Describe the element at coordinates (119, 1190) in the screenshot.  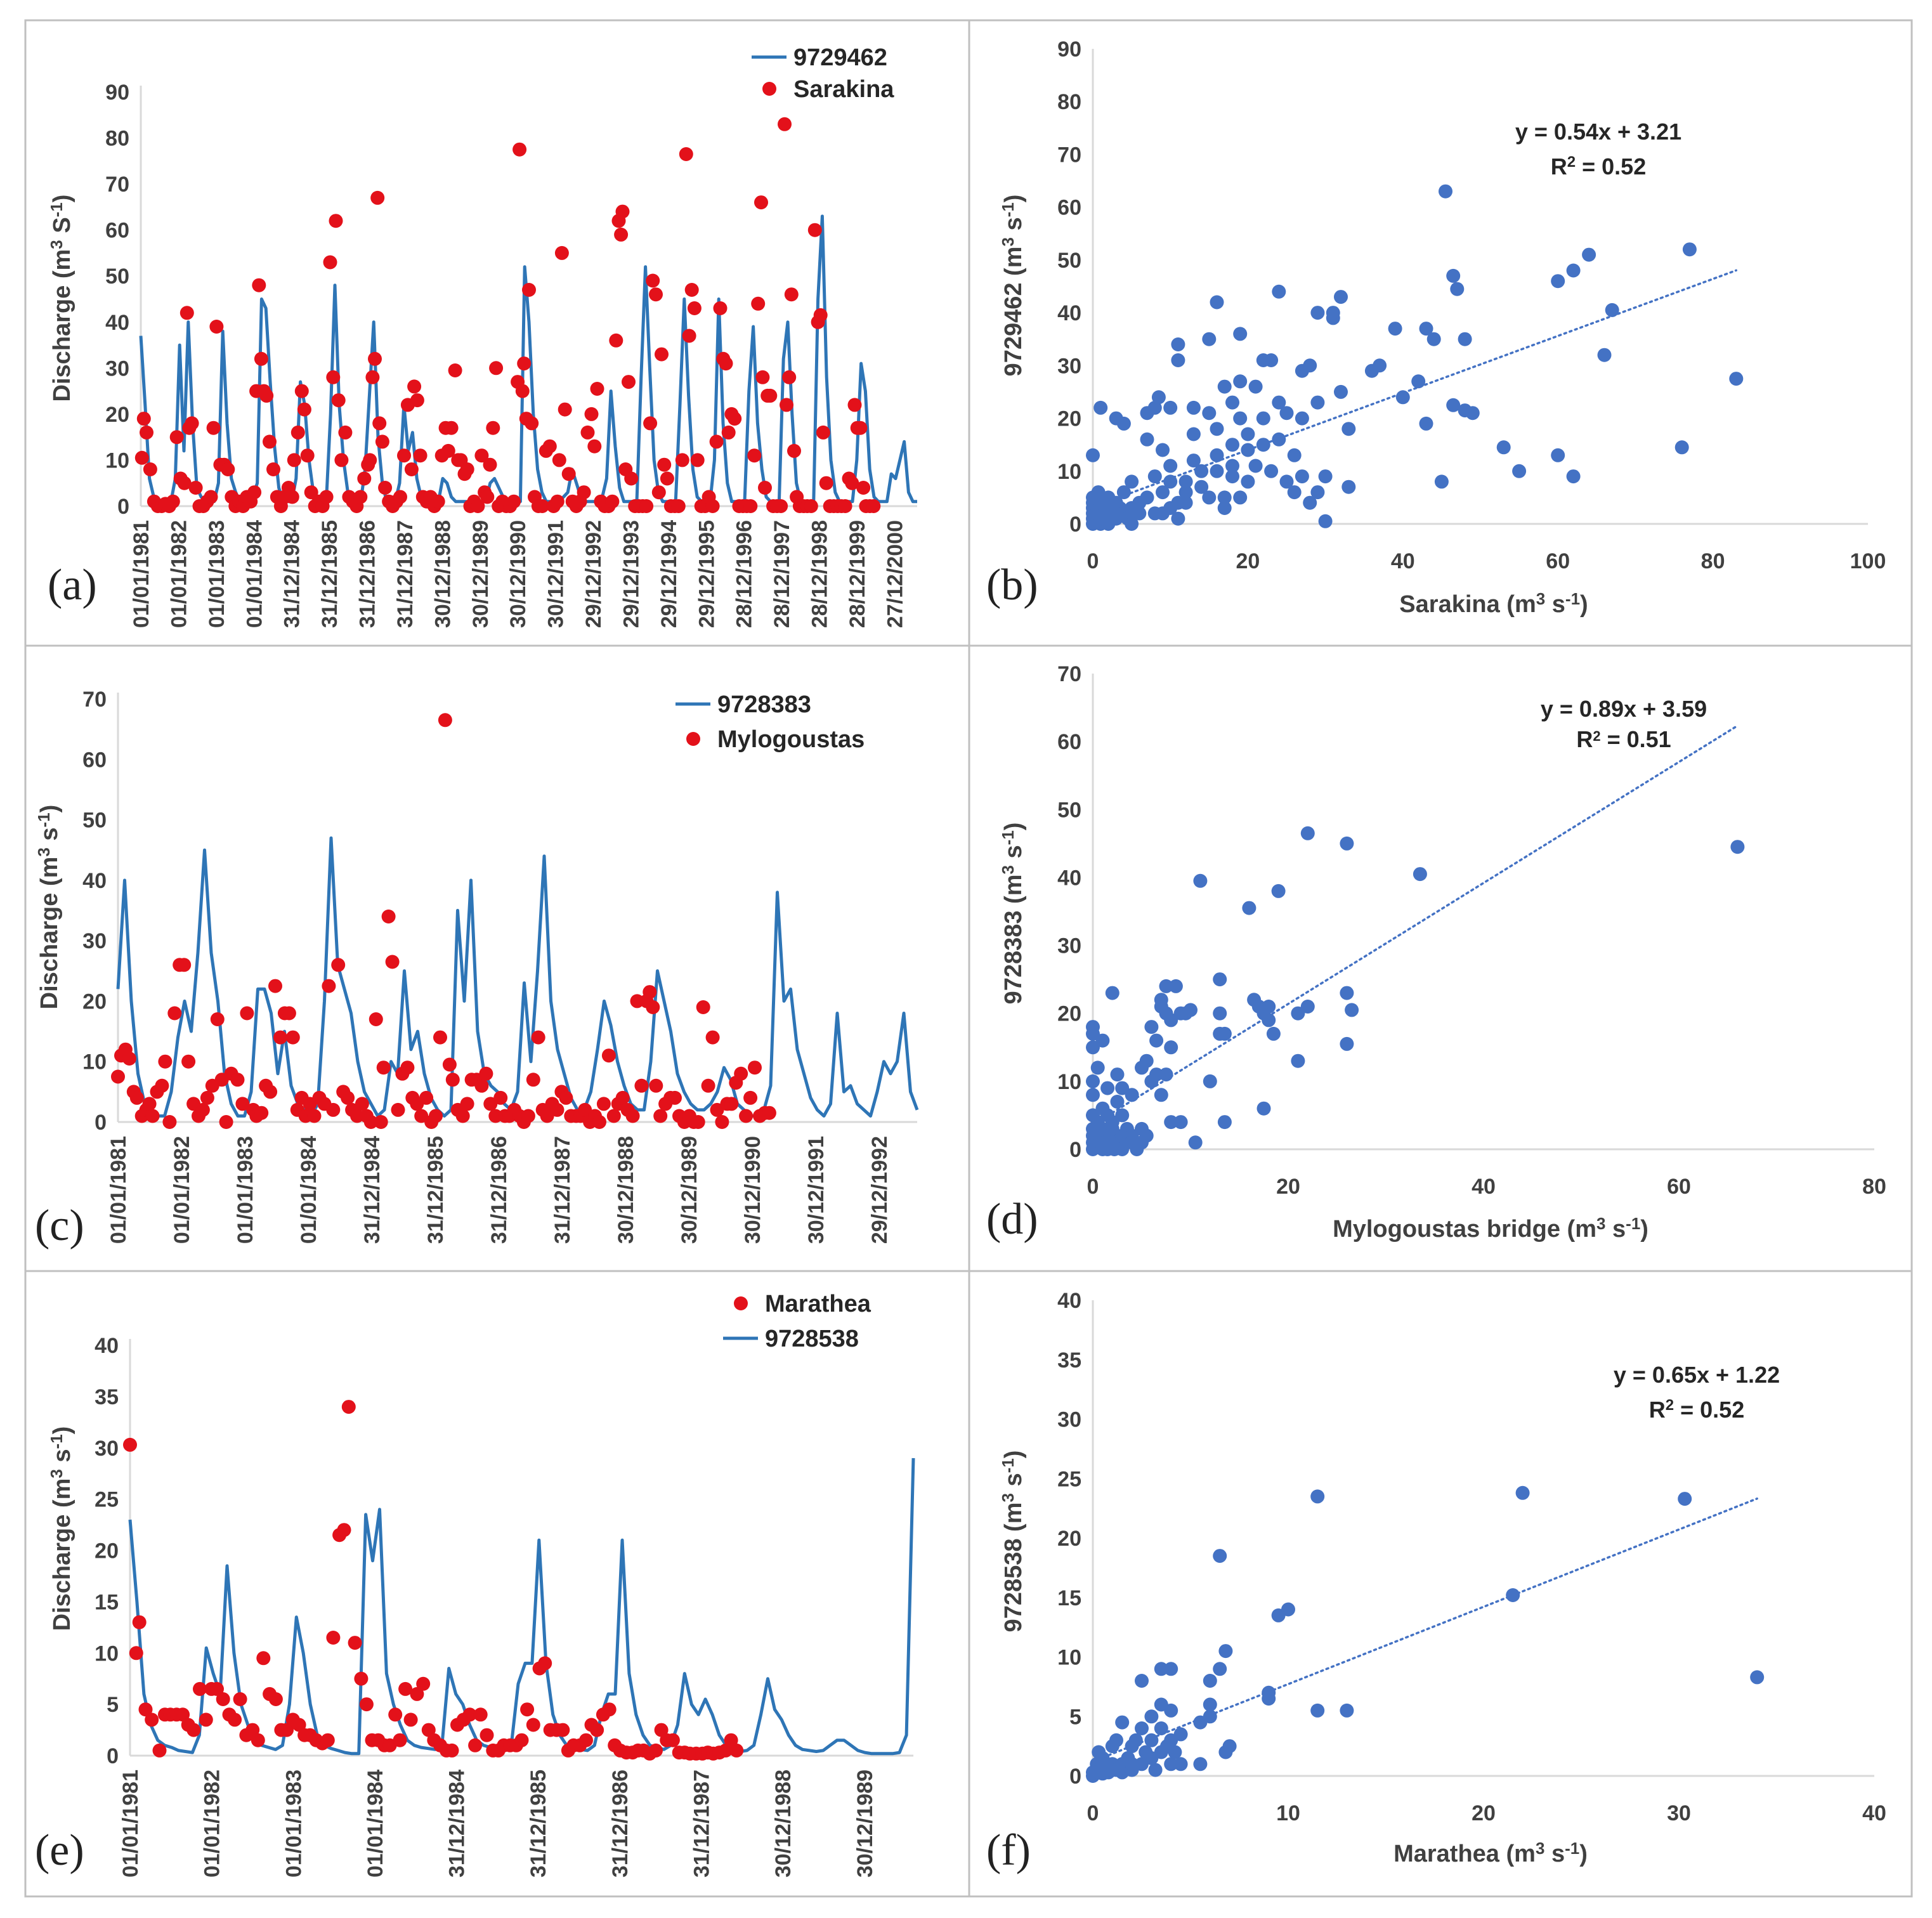
I see `x-tick-label: 01/01/1981` at that location.